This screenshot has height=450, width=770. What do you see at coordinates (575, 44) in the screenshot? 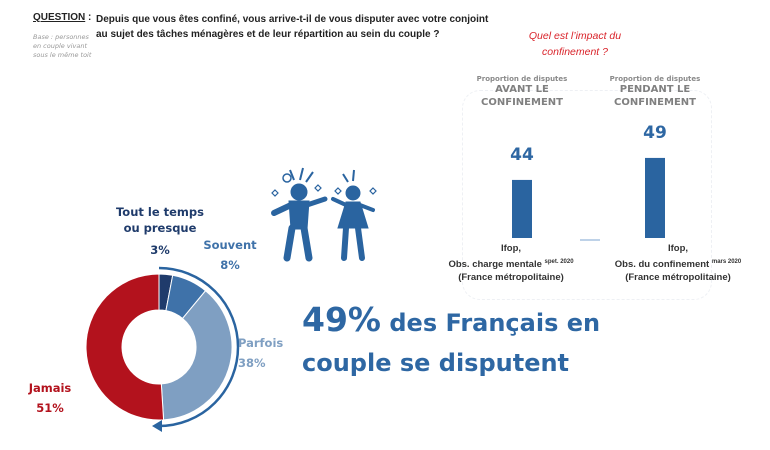
I see `impact-title: Quel est l’impact du confinement ?` at bounding box center [575, 44].